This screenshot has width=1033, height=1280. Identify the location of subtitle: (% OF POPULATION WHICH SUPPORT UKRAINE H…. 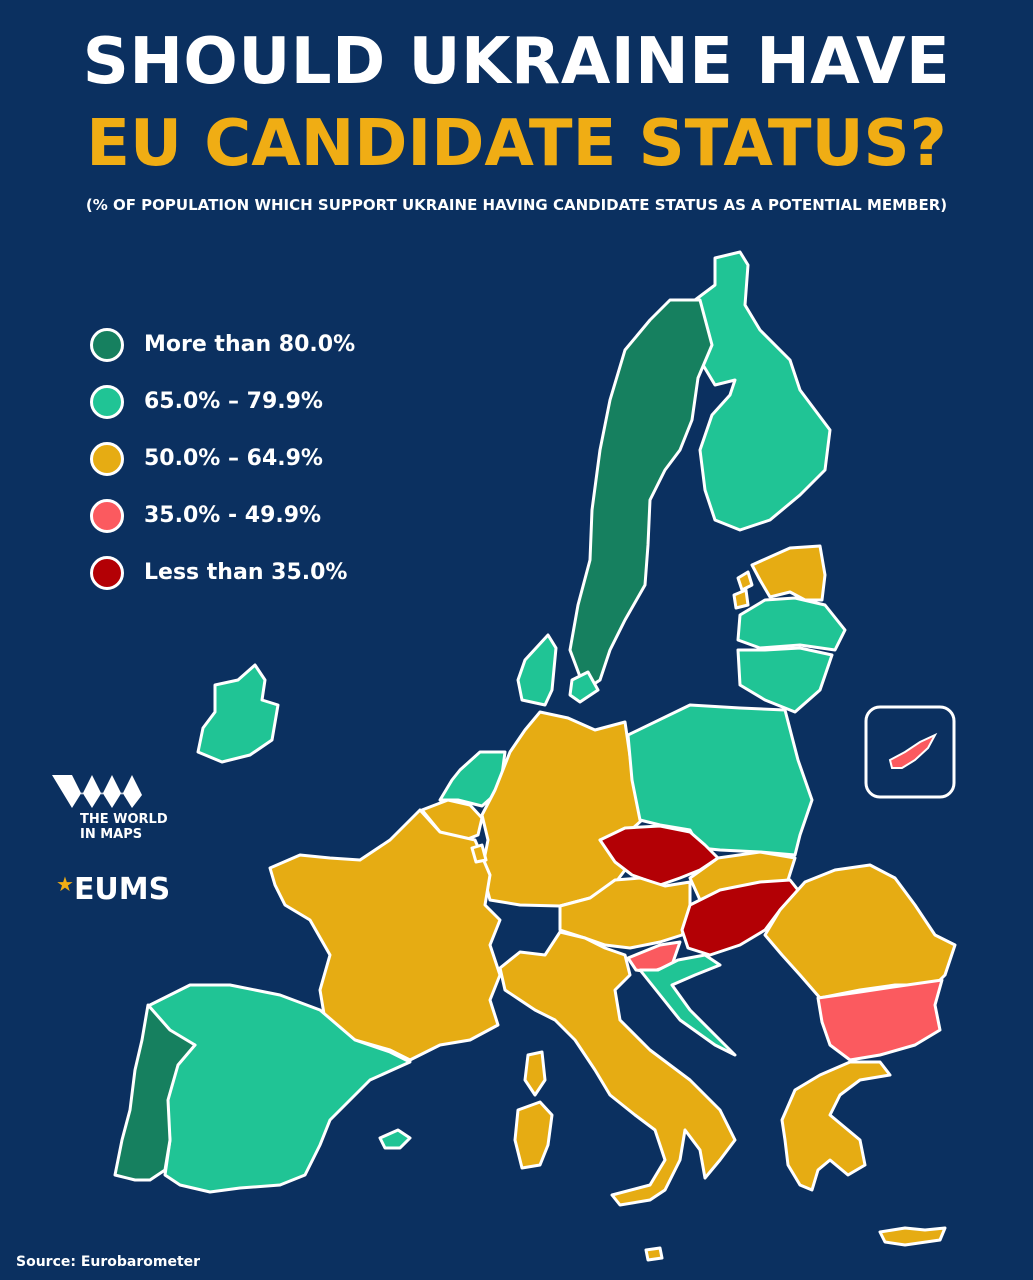
(516, 205).